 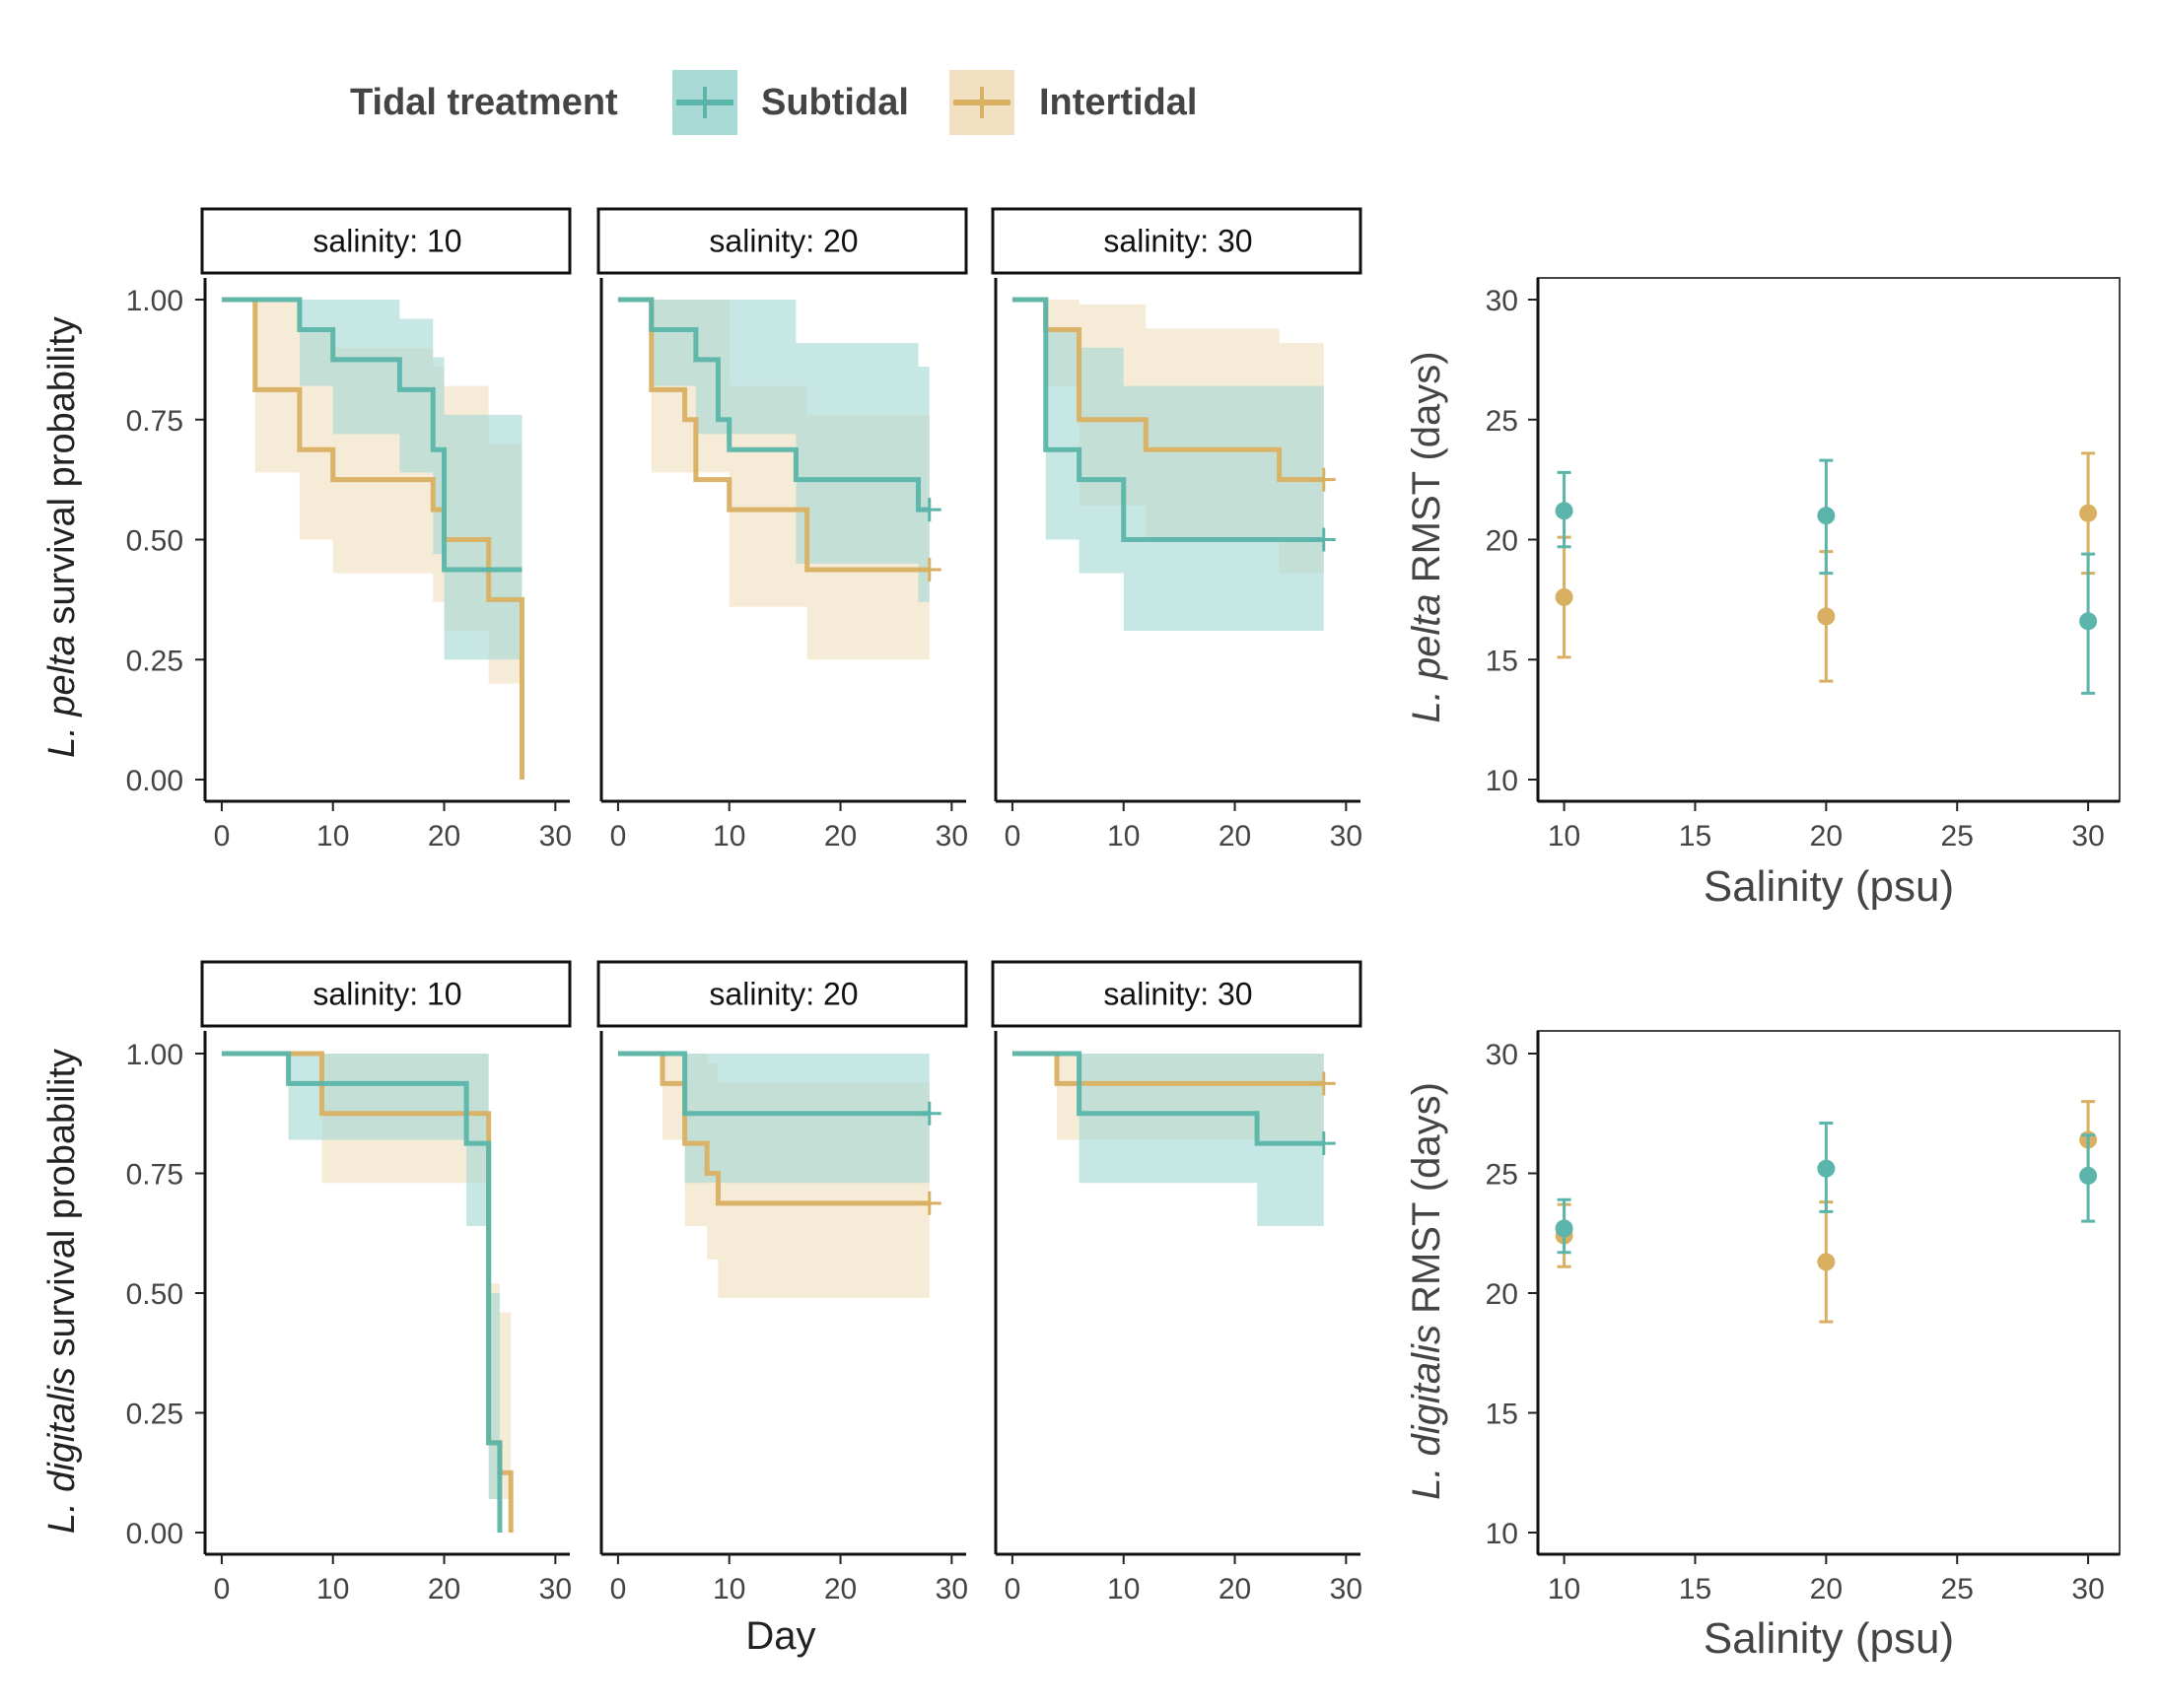 I want to click on facet-strip-label: salinity: 10, so click(x=387, y=995).